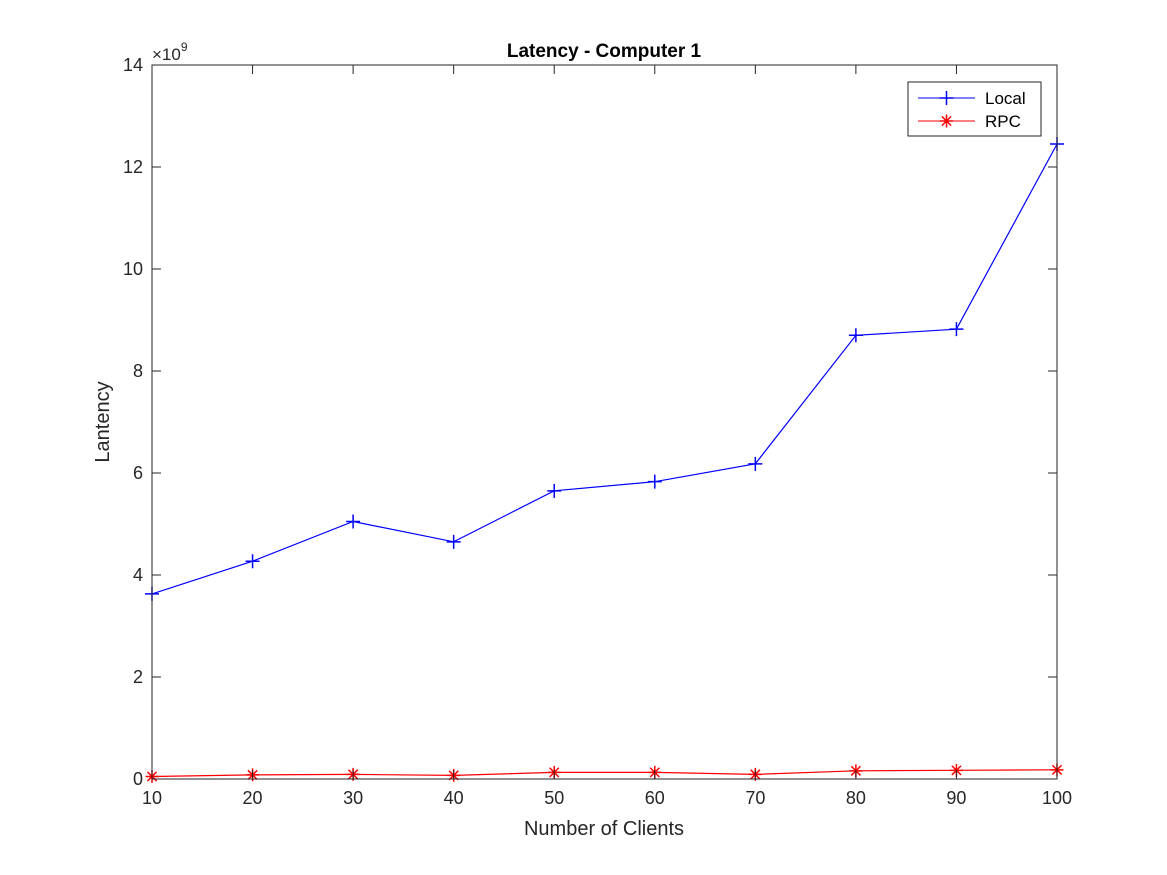  I want to click on legend-box, so click(974, 109).